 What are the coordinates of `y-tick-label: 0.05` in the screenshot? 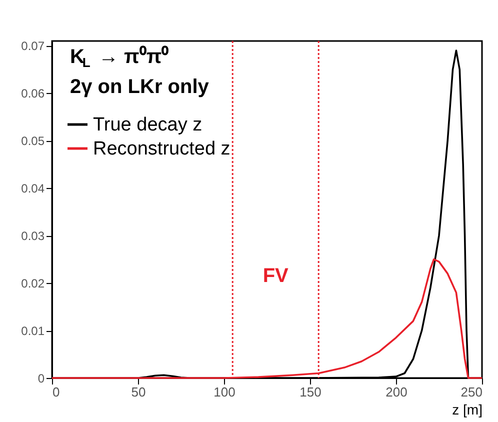 It's located at (33, 141).